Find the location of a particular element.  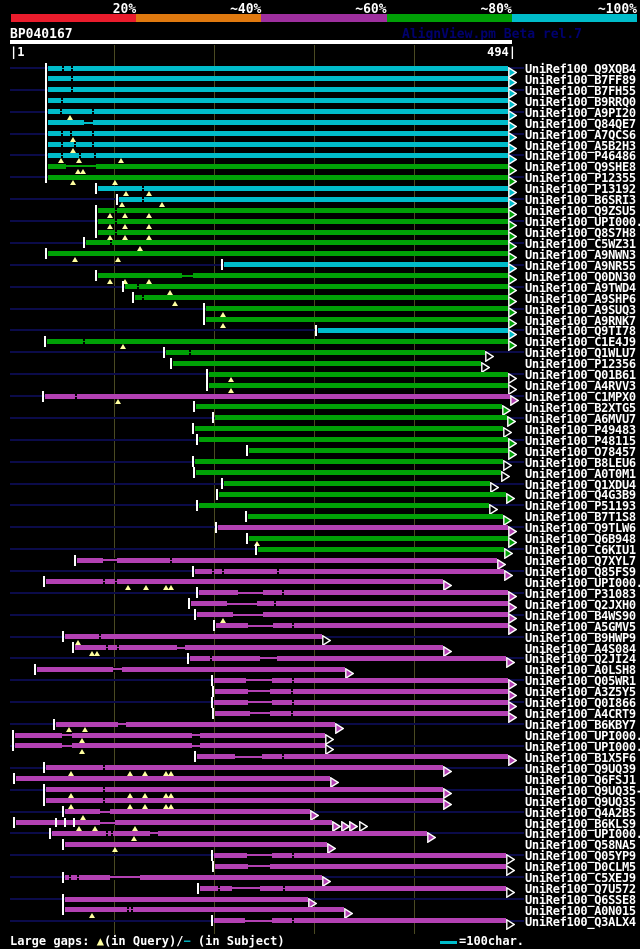

row-label: UniRef100_P12355 is located at coordinates (580, 178).